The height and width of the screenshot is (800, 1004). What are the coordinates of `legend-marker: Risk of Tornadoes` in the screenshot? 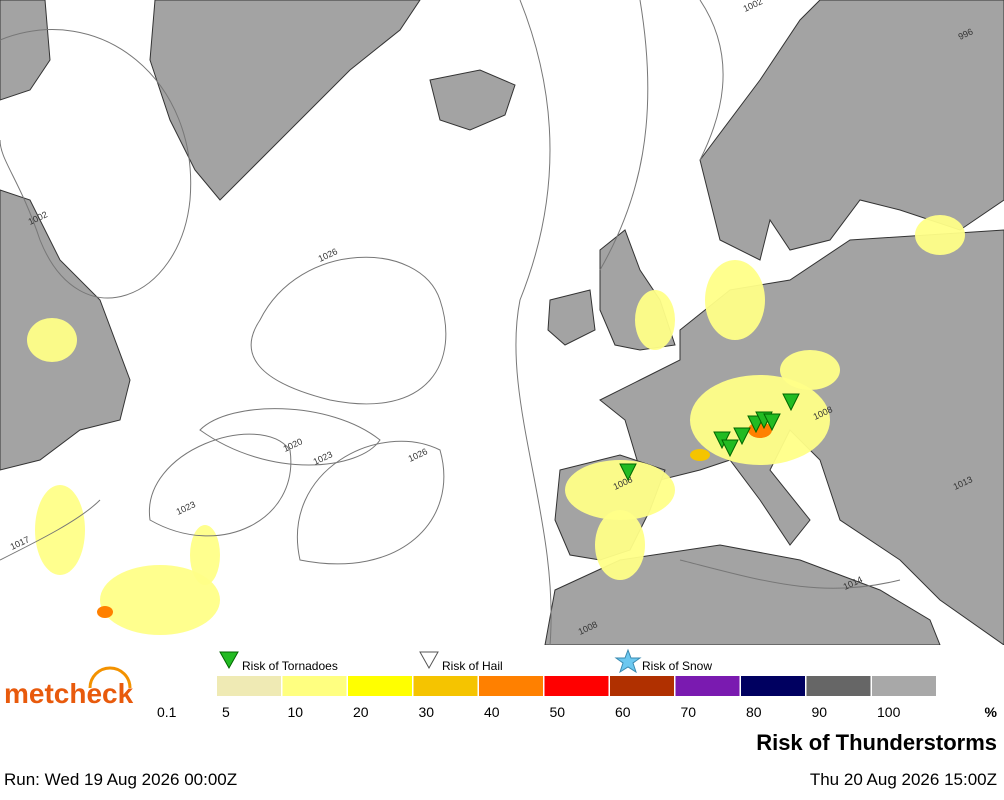 It's located at (290, 666).